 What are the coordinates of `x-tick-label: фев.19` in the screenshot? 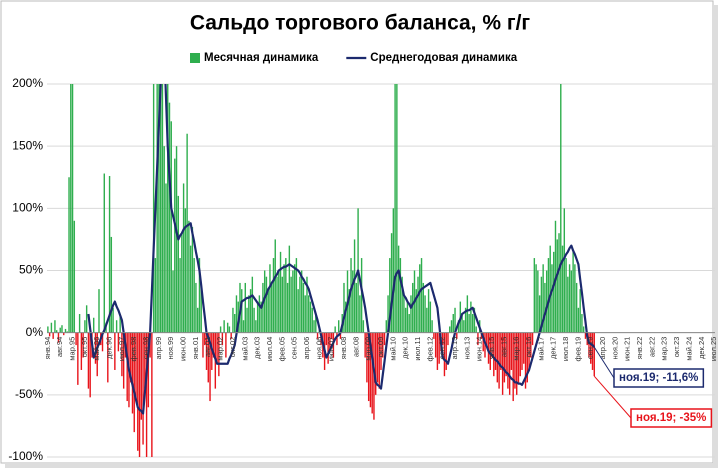 It's located at (577, 349).